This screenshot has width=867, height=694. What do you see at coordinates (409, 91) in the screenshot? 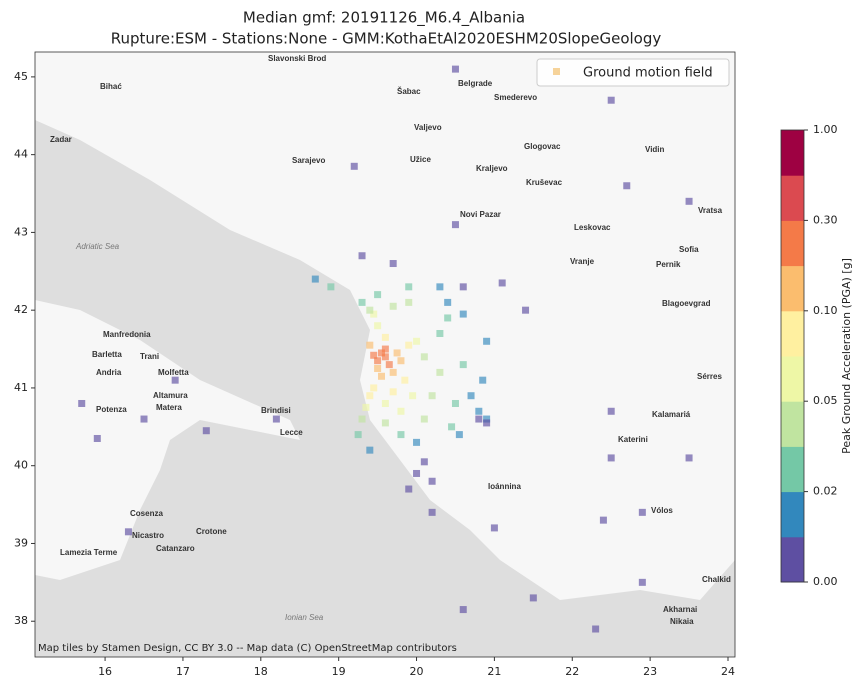
I see `place: Šabac` at bounding box center [409, 91].